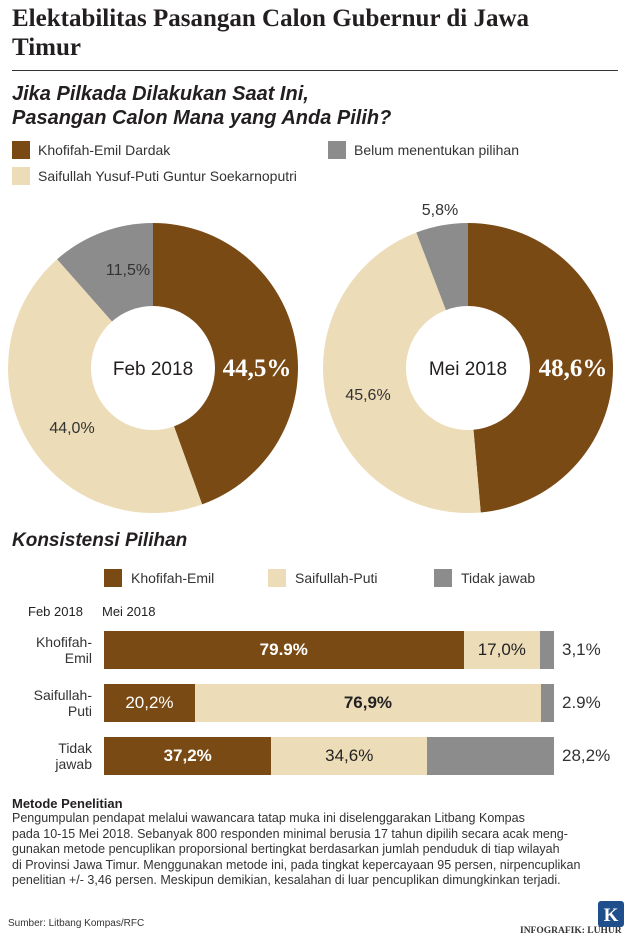 This screenshot has width=630, height=941. I want to click on bar-seg-khofifah: 37,2%, so click(188, 756).